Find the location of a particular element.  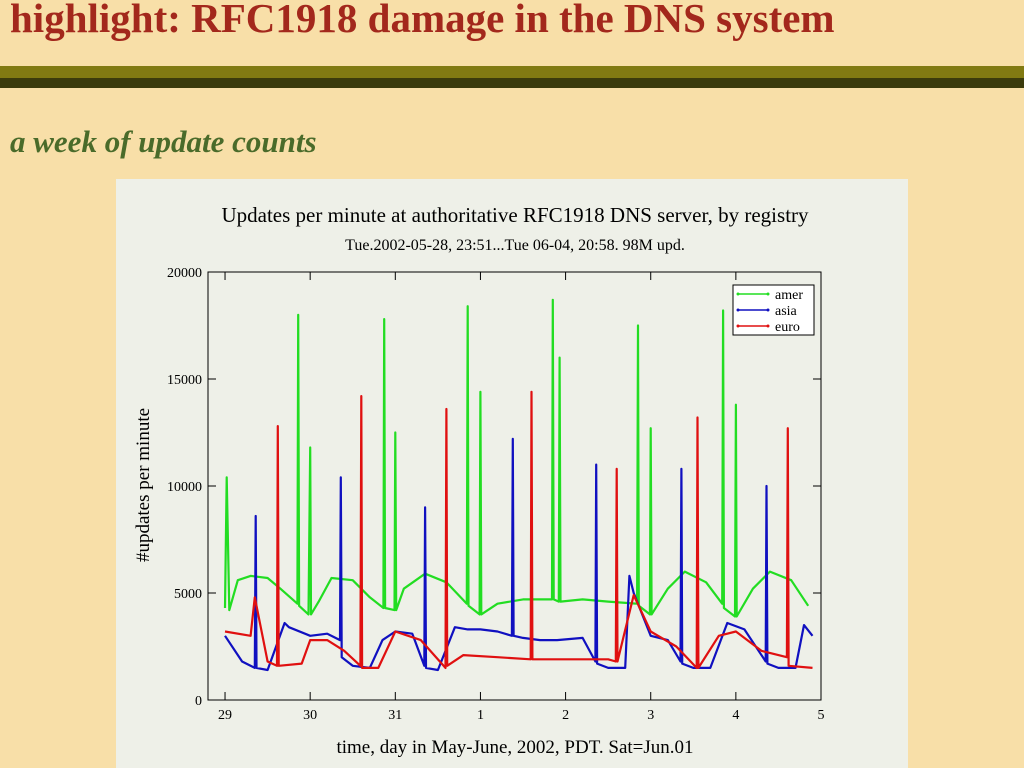

x-tick-label: 5 is located at coordinates (821, 715).